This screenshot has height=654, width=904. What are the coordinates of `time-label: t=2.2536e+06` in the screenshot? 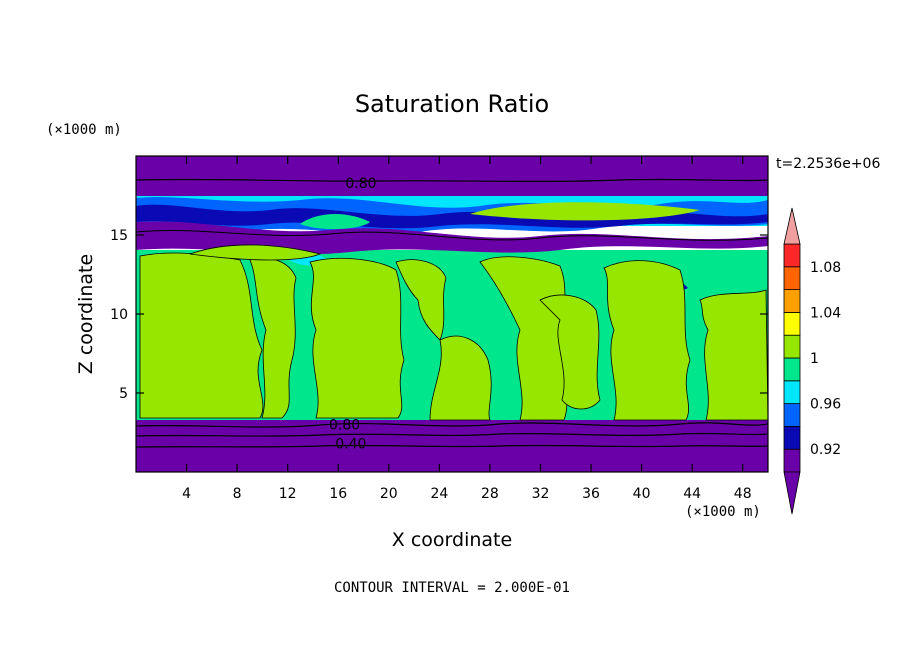 It's located at (828, 164).